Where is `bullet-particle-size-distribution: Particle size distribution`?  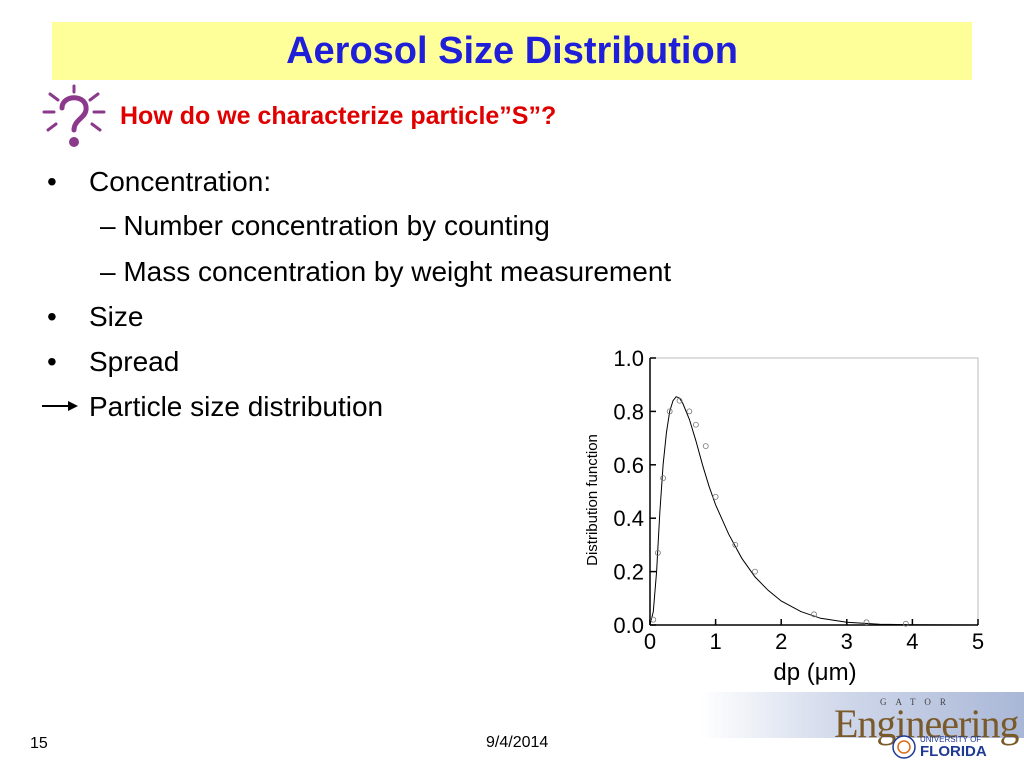
bullet-particle-size-distribution: Particle size distribution is located at coordinates (236, 406).